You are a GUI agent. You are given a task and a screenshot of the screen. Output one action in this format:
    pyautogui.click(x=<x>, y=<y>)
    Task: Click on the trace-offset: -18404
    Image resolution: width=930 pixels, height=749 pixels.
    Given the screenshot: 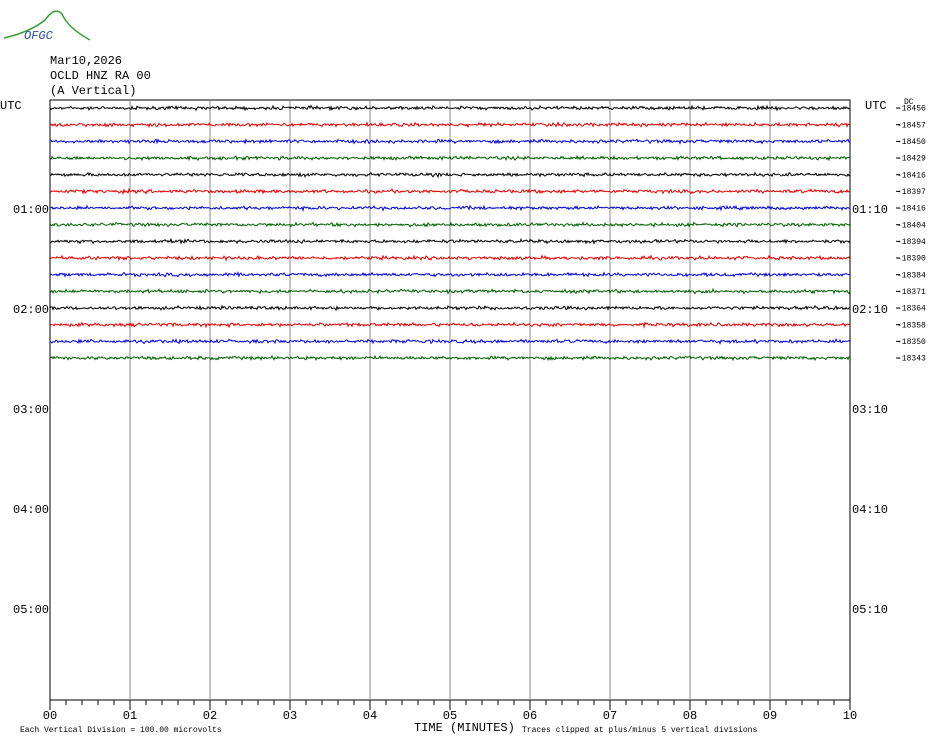 What is the action you would take?
    pyautogui.click(x=911, y=225)
    